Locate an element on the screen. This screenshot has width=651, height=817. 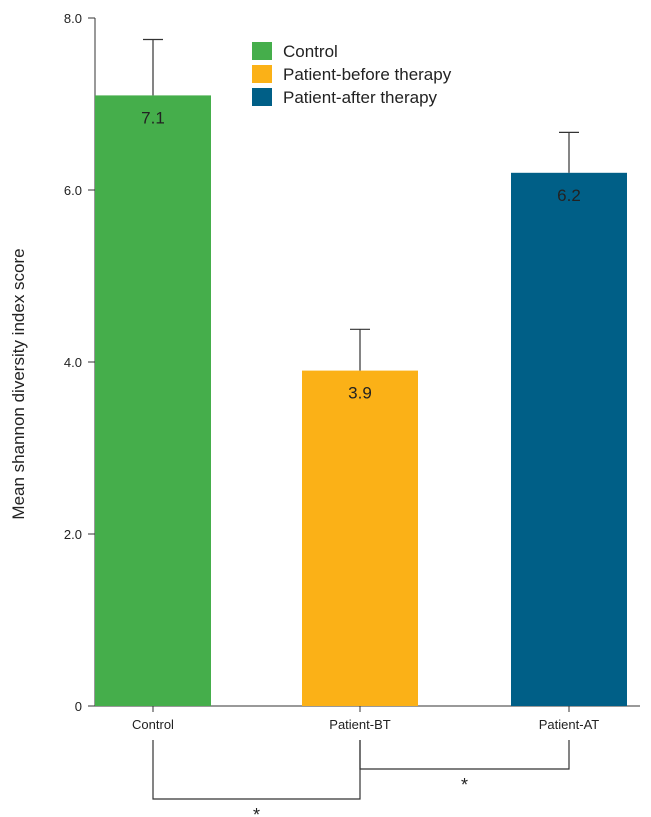
data-label: 3.9 is located at coordinates (360, 393).